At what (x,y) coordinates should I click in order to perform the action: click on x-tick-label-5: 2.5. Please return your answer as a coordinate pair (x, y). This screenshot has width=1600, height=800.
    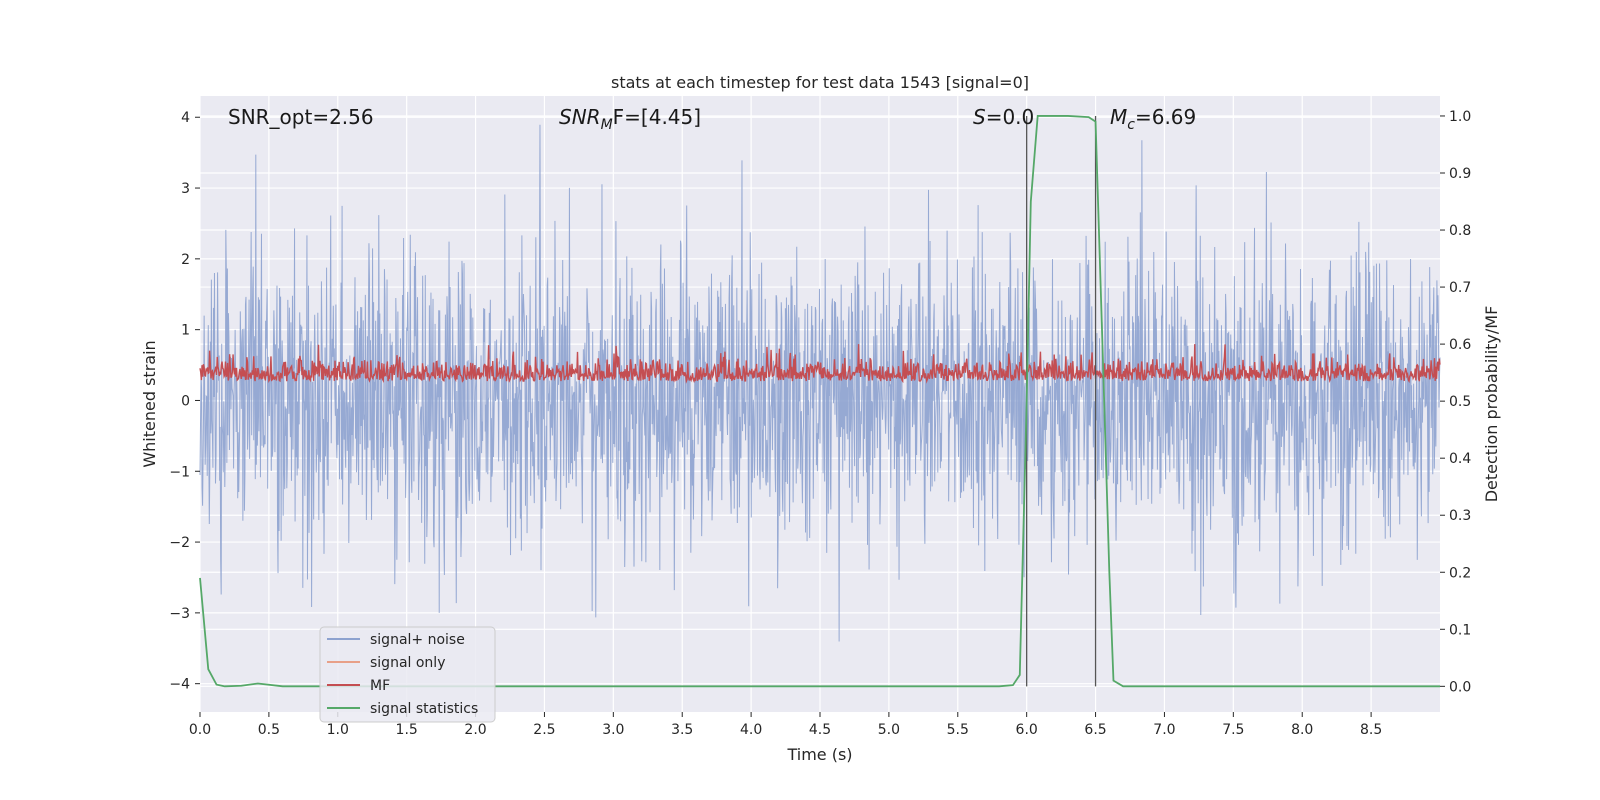
    Looking at the image, I should click on (544, 730).